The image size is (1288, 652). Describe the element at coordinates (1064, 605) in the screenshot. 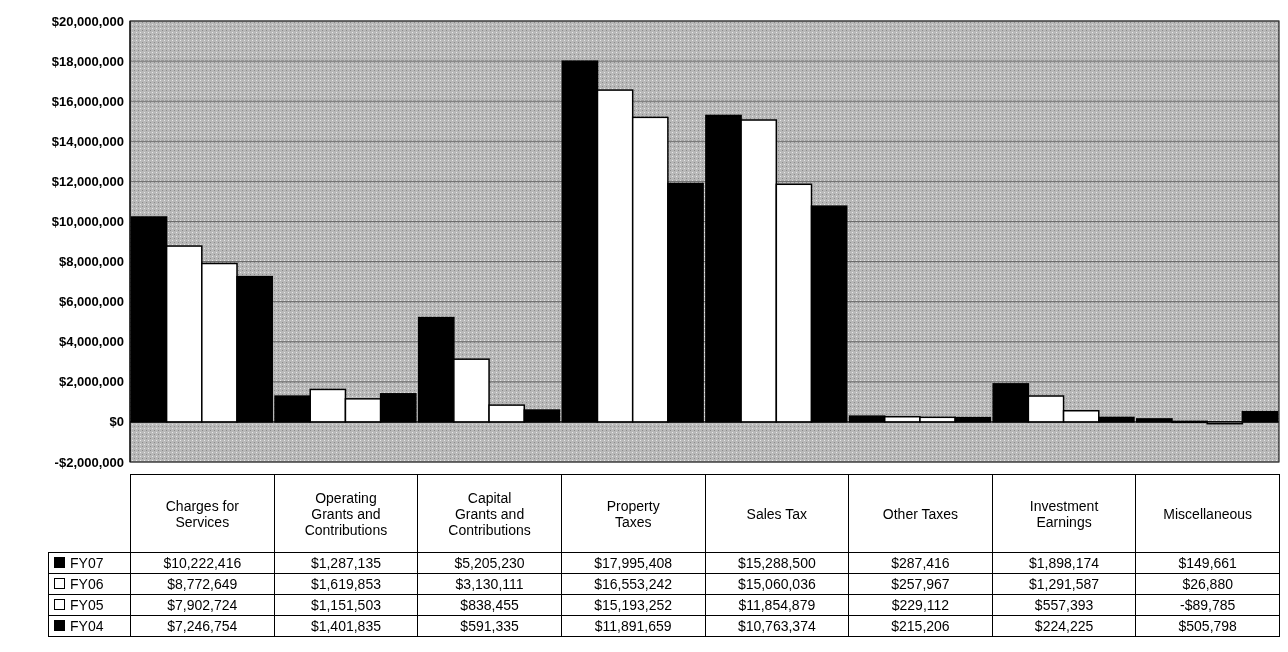

I see `data-label: $557,393` at that location.